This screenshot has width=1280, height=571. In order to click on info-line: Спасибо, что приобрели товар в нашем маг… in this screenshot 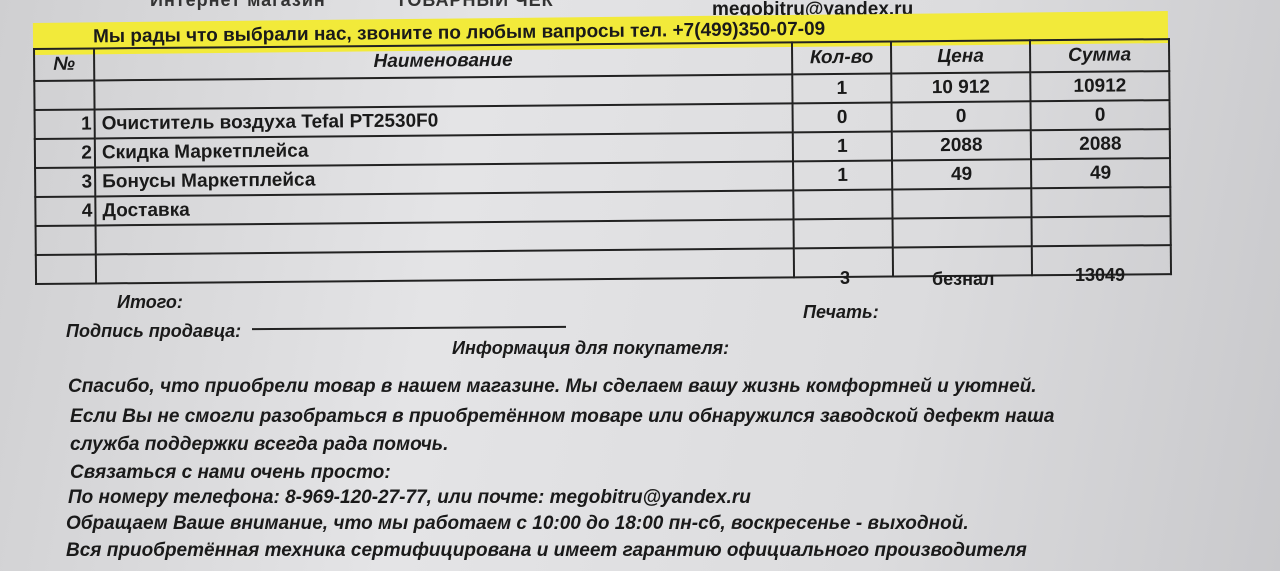, I will do `click(552, 386)`.